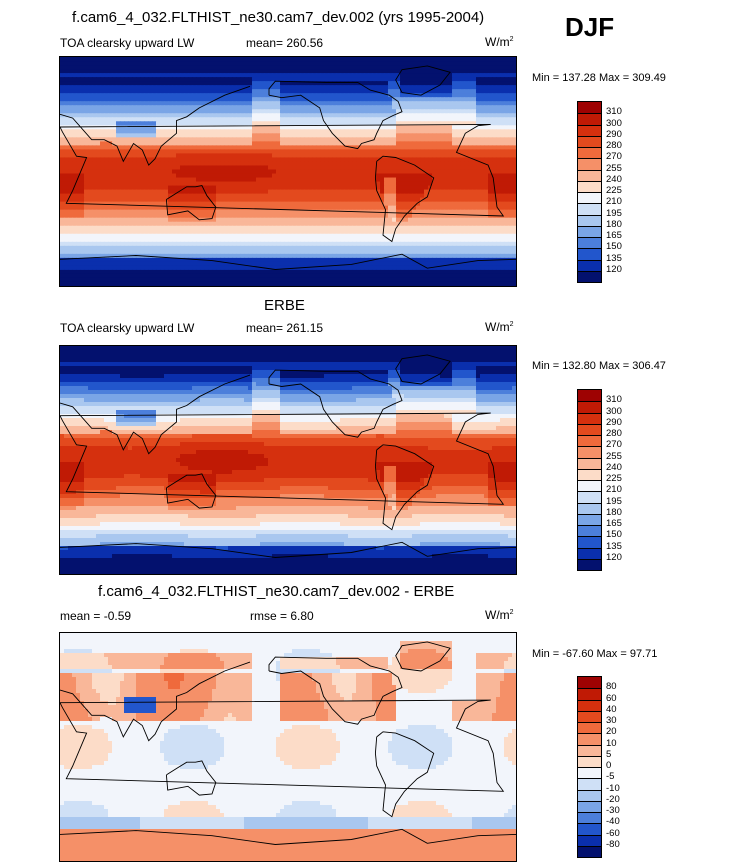 The image size is (732, 865). Describe the element at coordinates (285, 43) in the screenshot. I see `panel-1-mean: mean= 260.56` at that location.